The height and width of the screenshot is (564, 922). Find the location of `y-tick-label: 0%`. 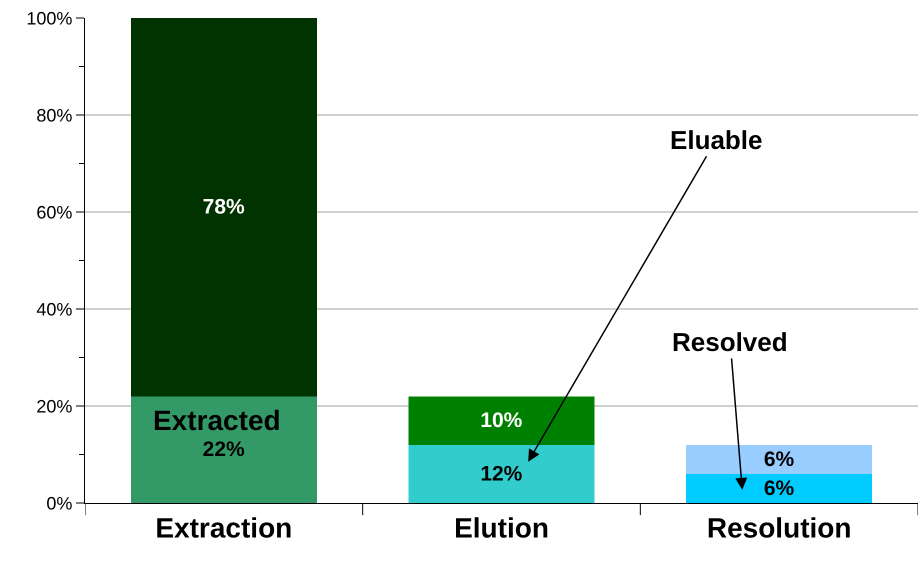

y-tick-label: 0% is located at coordinates (59, 503).